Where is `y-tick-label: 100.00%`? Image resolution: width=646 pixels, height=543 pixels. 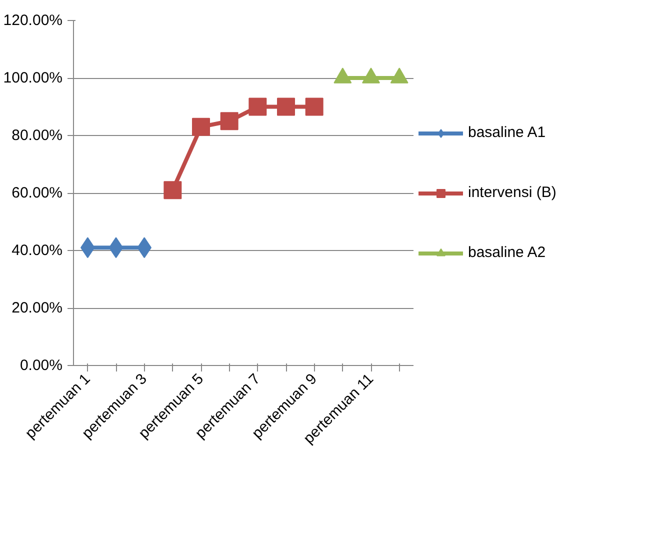
y-tick-label: 100.00% is located at coordinates (32, 78).